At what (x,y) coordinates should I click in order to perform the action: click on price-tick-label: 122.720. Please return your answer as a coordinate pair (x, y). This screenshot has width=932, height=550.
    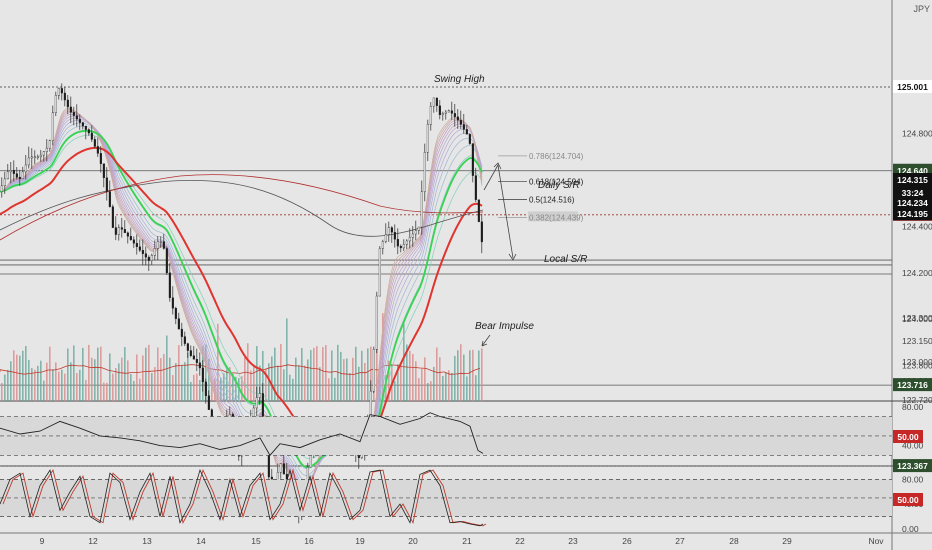
    Looking at the image, I should click on (917, 400).